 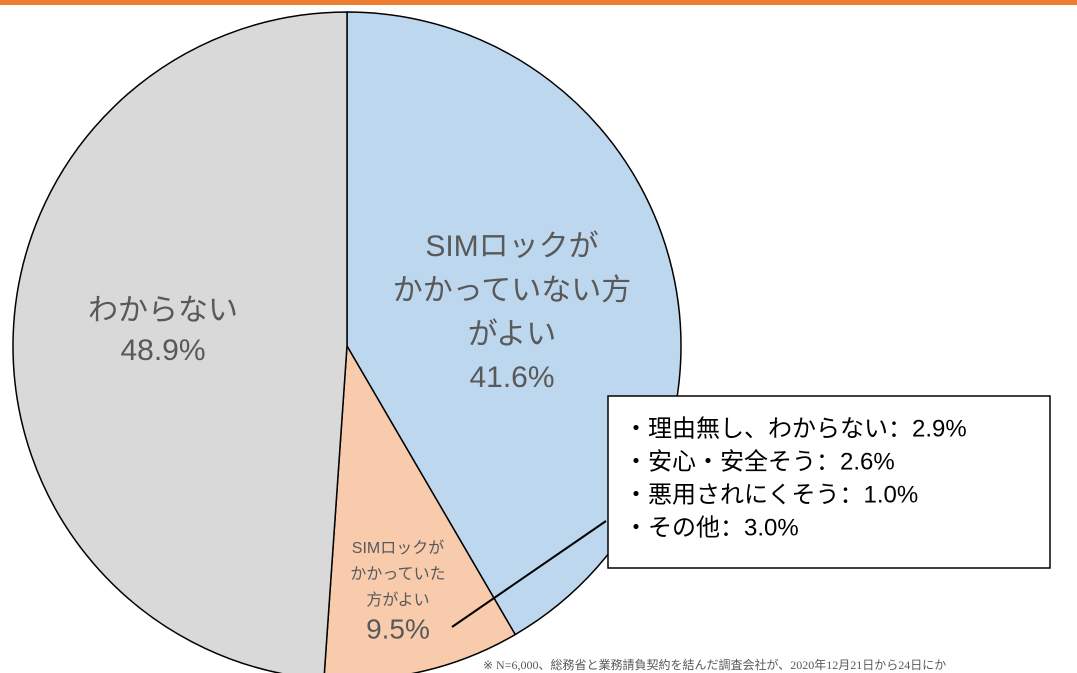 What do you see at coordinates (795, 428) in the screenshot?
I see `callout-text: ・理由無し、わからない：2.9%` at bounding box center [795, 428].